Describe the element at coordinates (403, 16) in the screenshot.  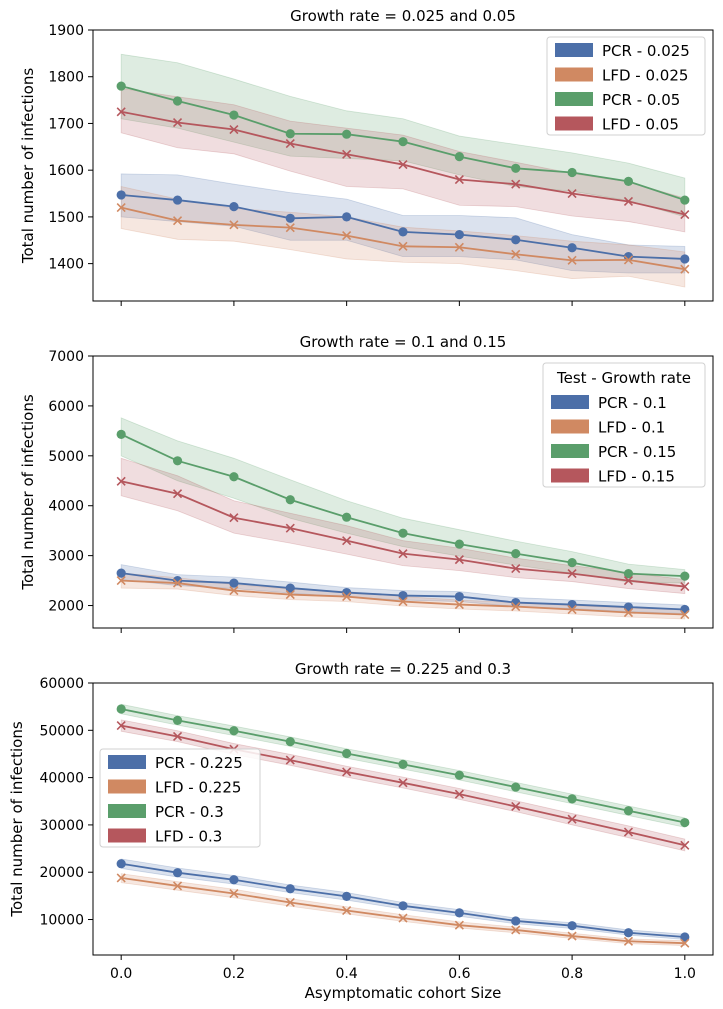
I see `panel-title: Growth rate = 0.025 and 0.05` at that location.